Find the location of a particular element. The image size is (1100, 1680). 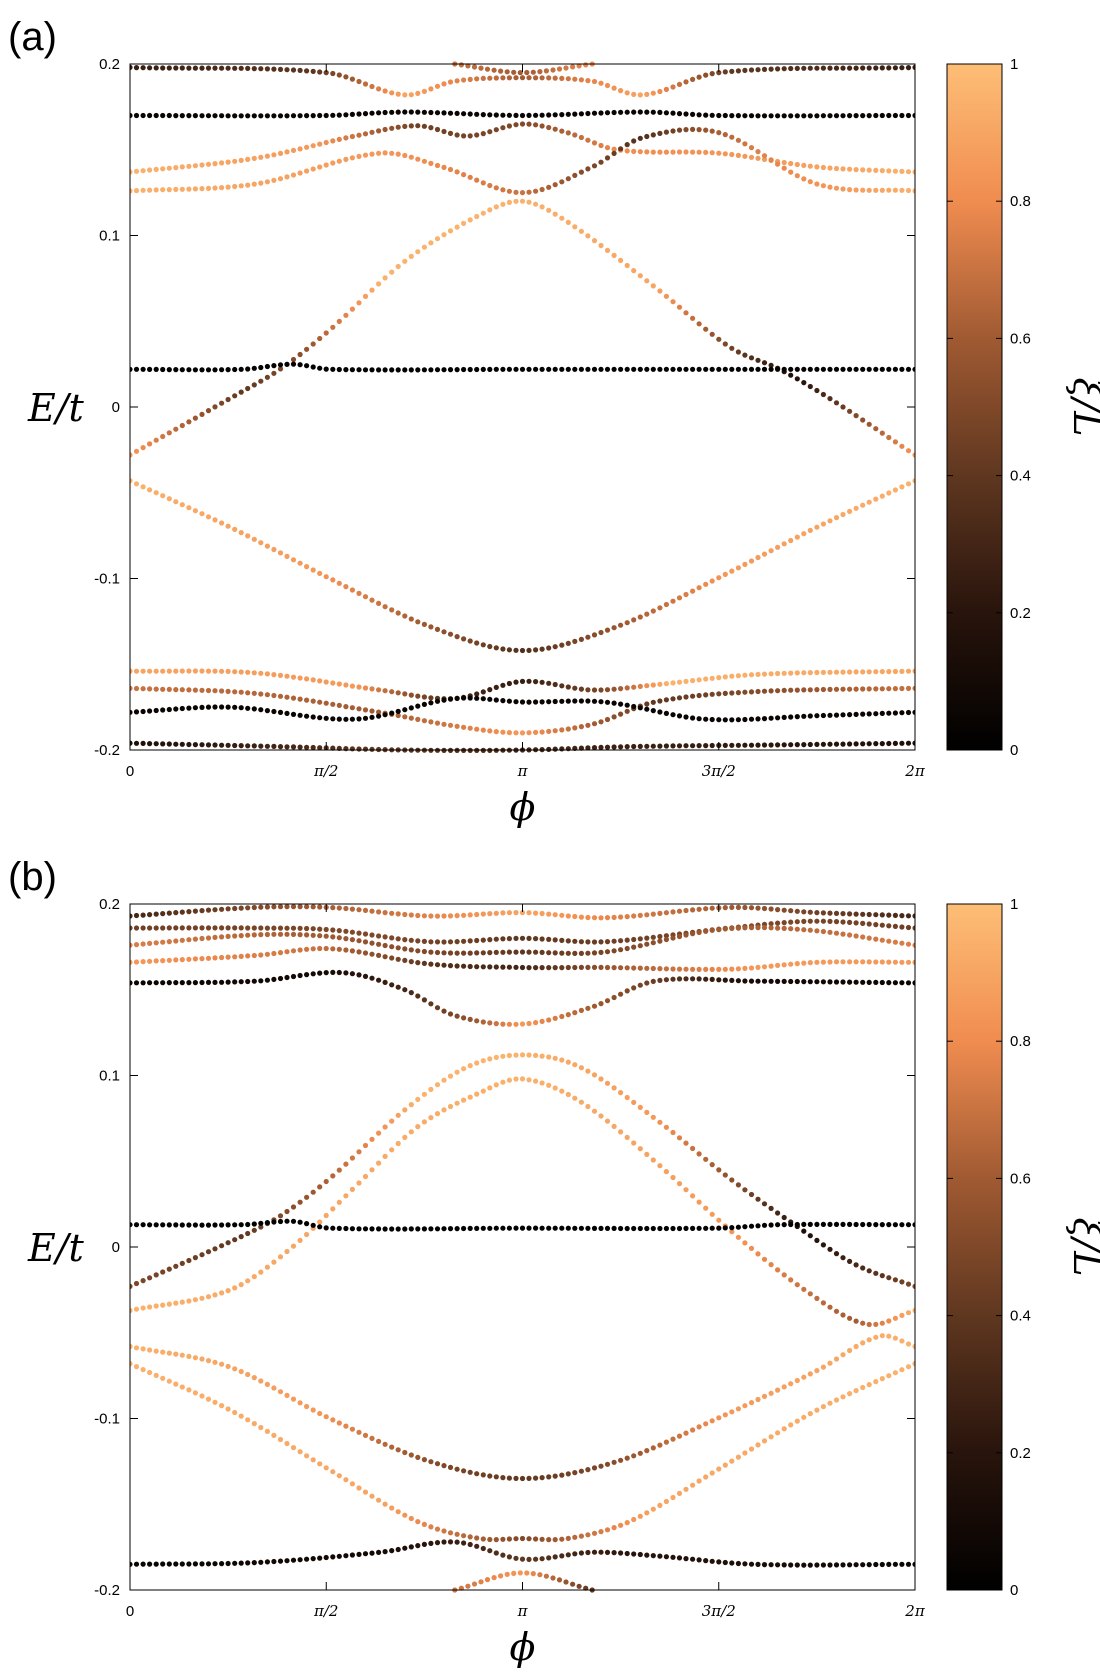

colorbar-tick-label: 0.2 is located at coordinates (1020, 1453).